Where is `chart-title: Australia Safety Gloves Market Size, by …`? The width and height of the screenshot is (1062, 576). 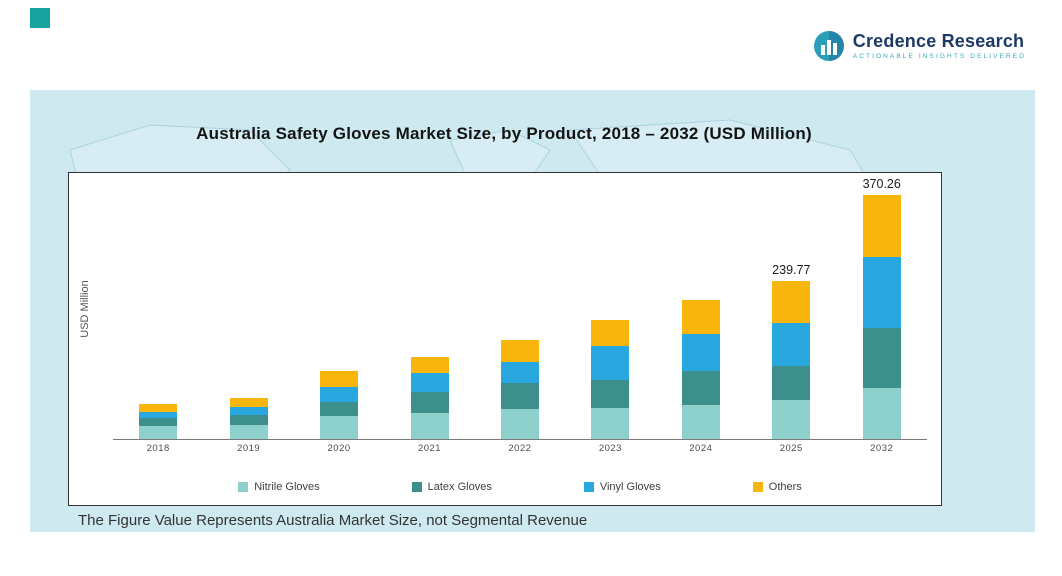
chart-title: Australia Safety Gloves Market Size, by … is located at coordinates (504, 133).